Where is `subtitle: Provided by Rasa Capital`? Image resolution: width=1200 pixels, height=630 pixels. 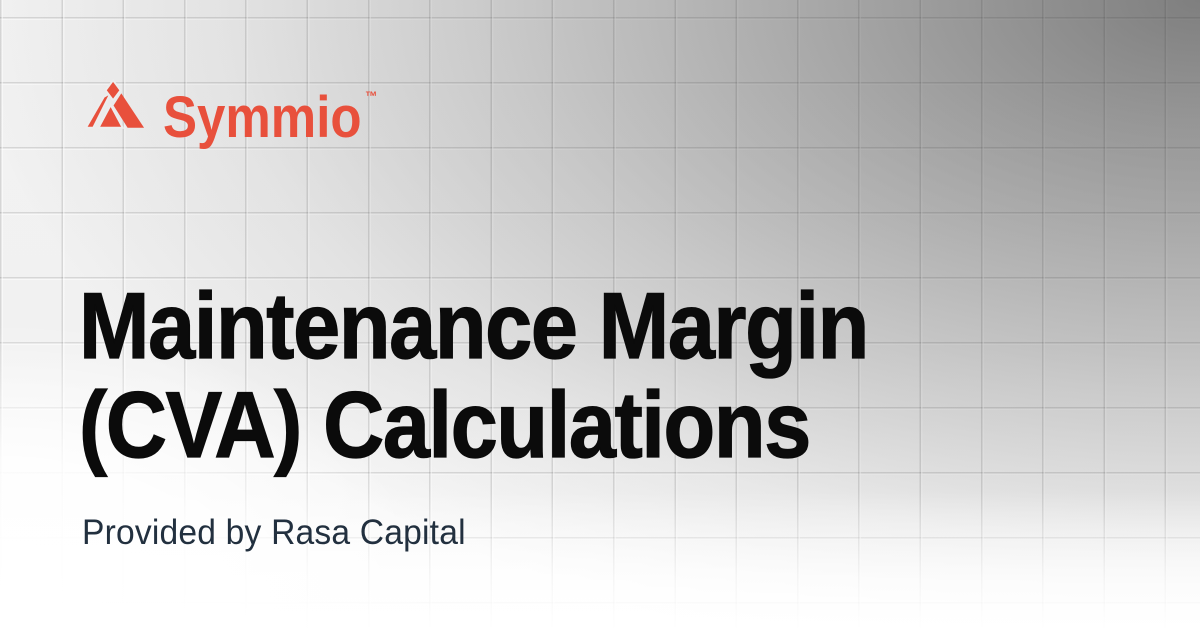 subtitle: Provided by Rasa Capital is located at coordinates (274, 532).